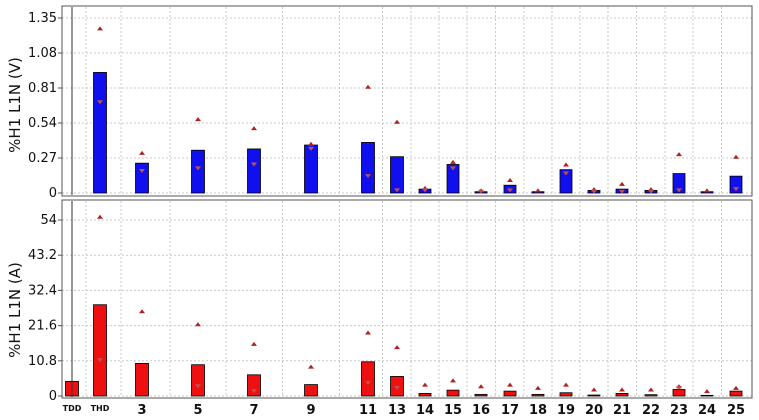 The height and width of the screenshot is (420, 759). I want to click on y-tick-label: 1.35, so click(42, 18).